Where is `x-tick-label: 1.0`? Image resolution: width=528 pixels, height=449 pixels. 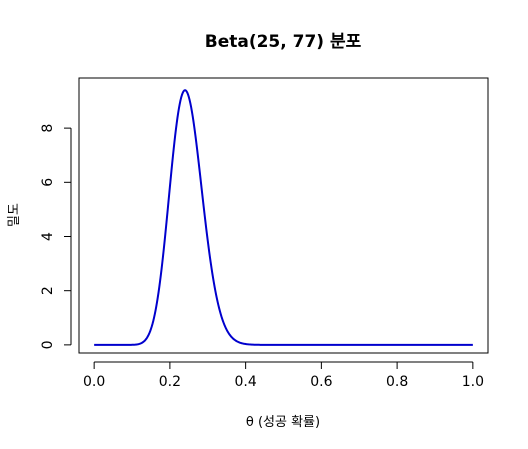 x-tick-label: 1.0 is located at coordinates (473, 382).